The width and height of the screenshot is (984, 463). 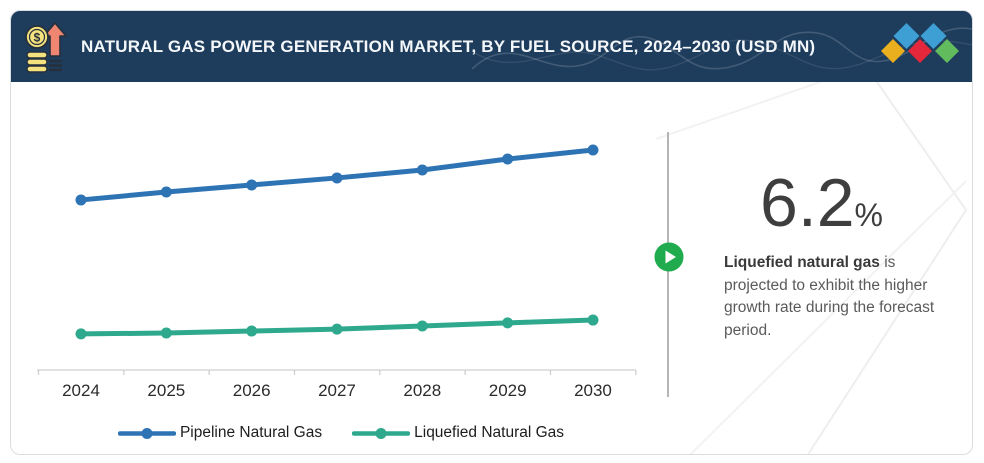 I want to click on liquefied-natural-gas-point-2025, so click(x=166, y=333).